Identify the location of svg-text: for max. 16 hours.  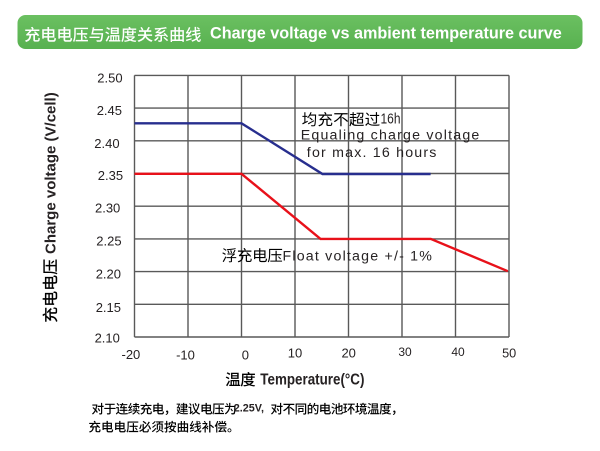
(372, 153).